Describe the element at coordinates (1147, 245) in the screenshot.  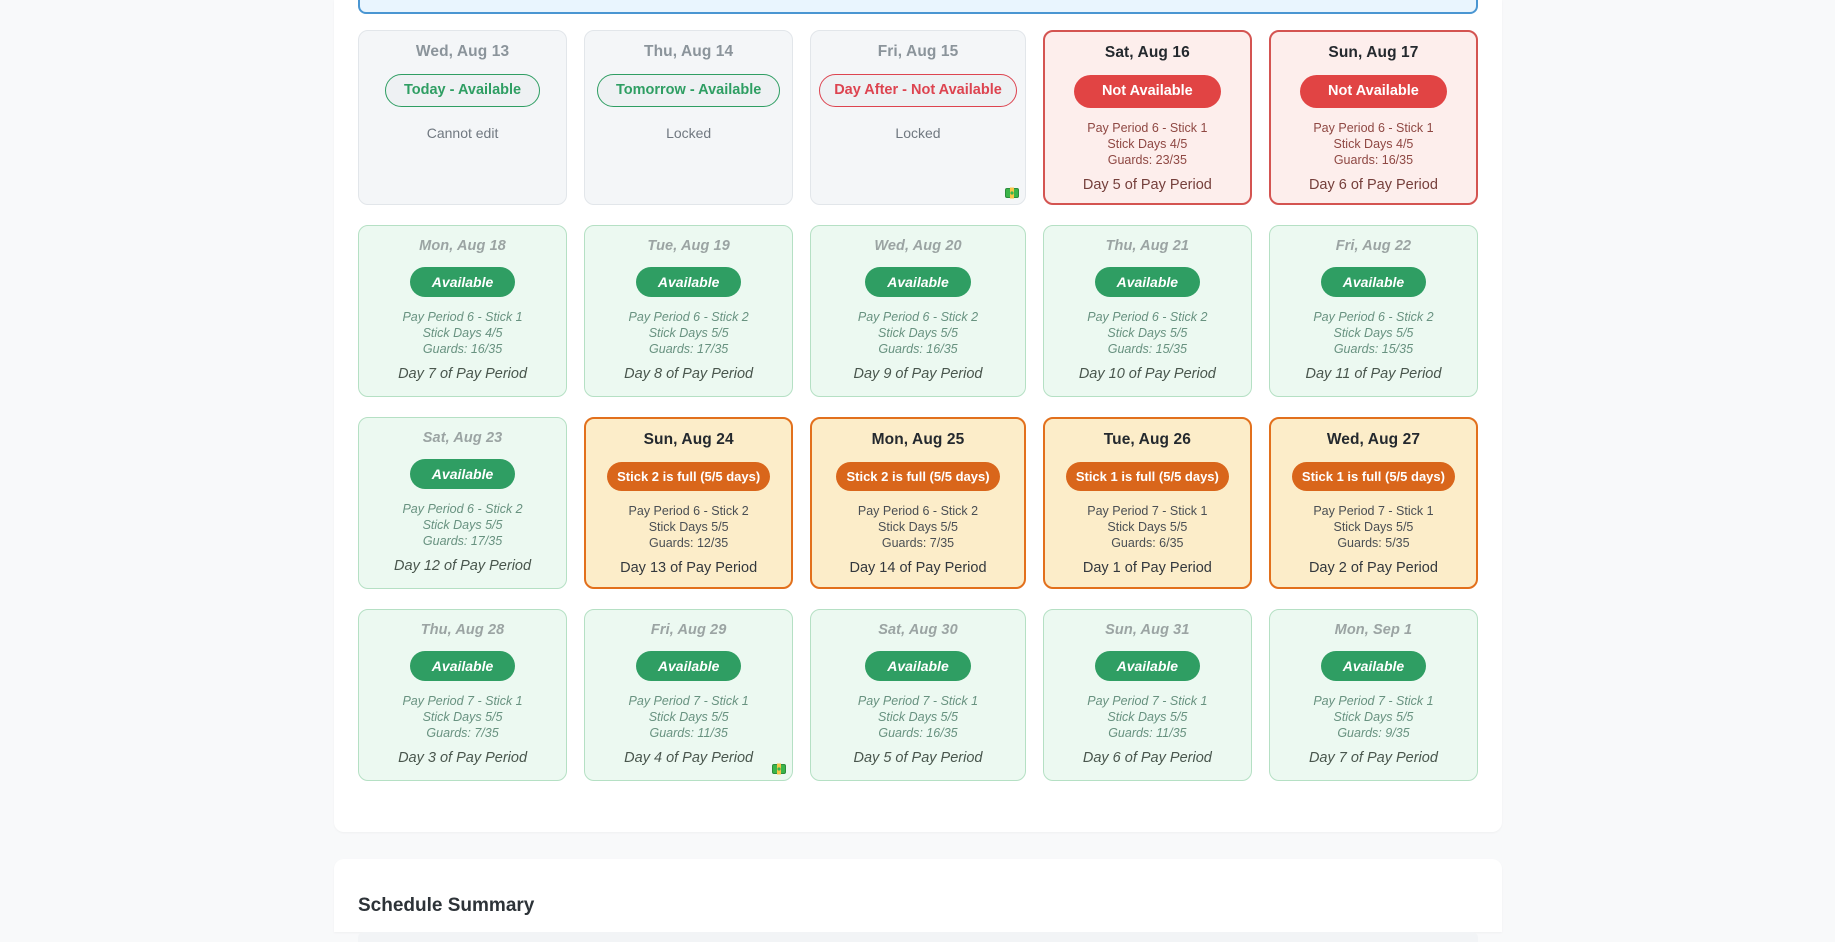
I see `day-date: Thu, Aug 21` at that location.